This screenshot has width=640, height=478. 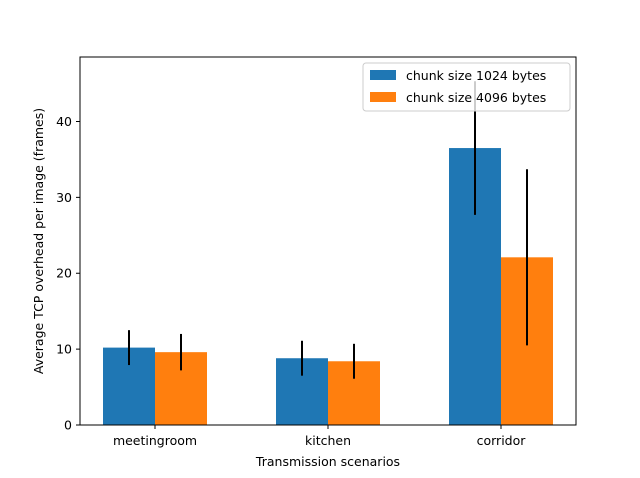 What do you see at coordinates (68, 425) in the screenshot?
I see `y-tick-label: 0` at bounding box center [68, 425].